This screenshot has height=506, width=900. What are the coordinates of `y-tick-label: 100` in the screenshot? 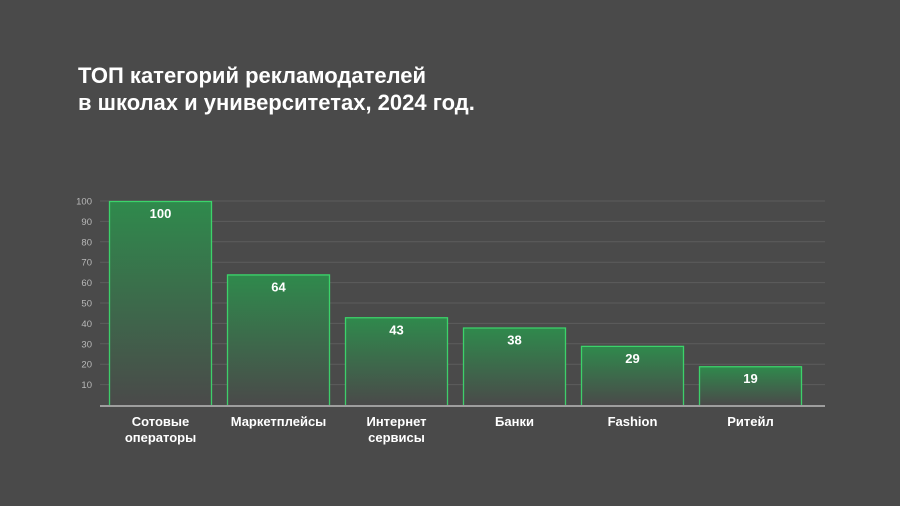 It's located at (84, 202).